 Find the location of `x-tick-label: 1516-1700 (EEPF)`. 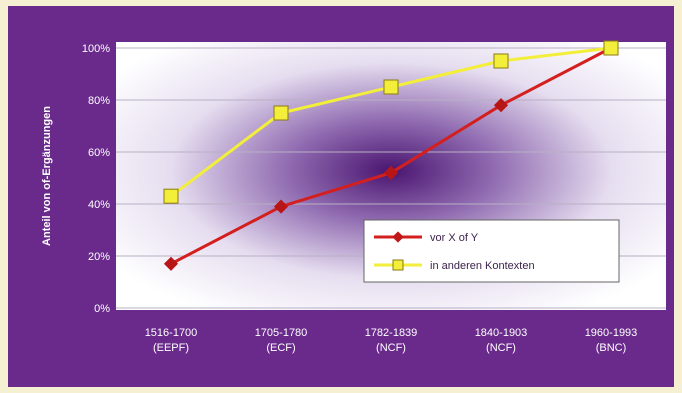

x-tick-label: 1516-1700 (EEPF) is located at coordinates (171, 340).